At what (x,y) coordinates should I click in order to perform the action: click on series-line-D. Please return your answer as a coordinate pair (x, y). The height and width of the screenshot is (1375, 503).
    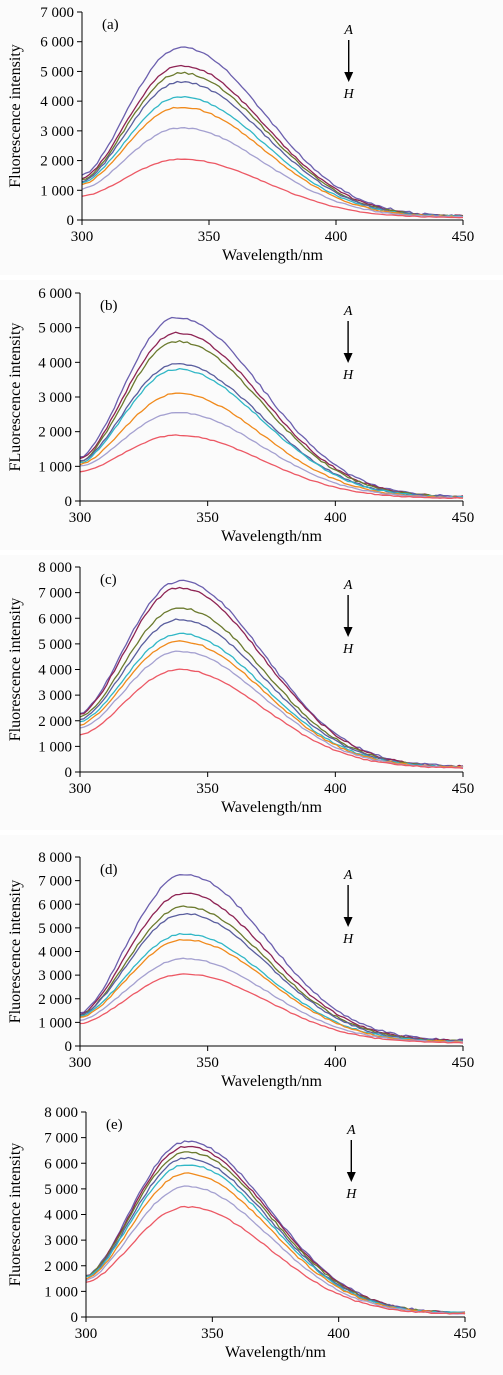
    Looking at the image, I should click on (275, 1235).